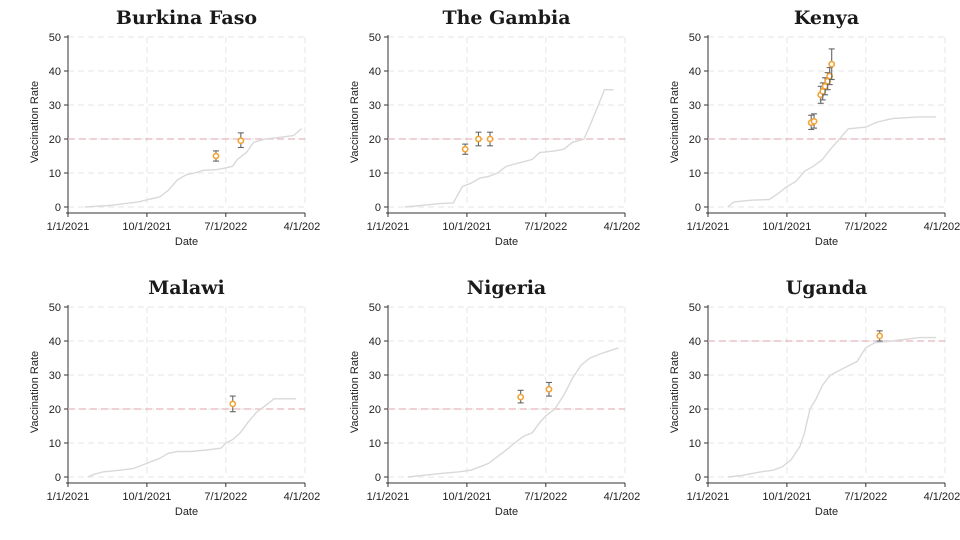  What do you see at coordinates (826, 18) in the screenshot?
I see `chart-title: Kenya` at bounding box center [826, 18].